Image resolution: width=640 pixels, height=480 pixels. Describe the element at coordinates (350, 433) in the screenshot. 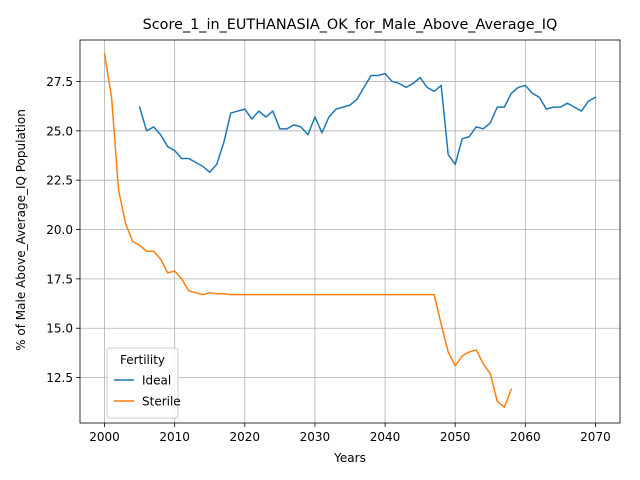

I see `x-axis-ticks: 2000 2010 2020 2030 2040 2050 2060 2070` at that location.